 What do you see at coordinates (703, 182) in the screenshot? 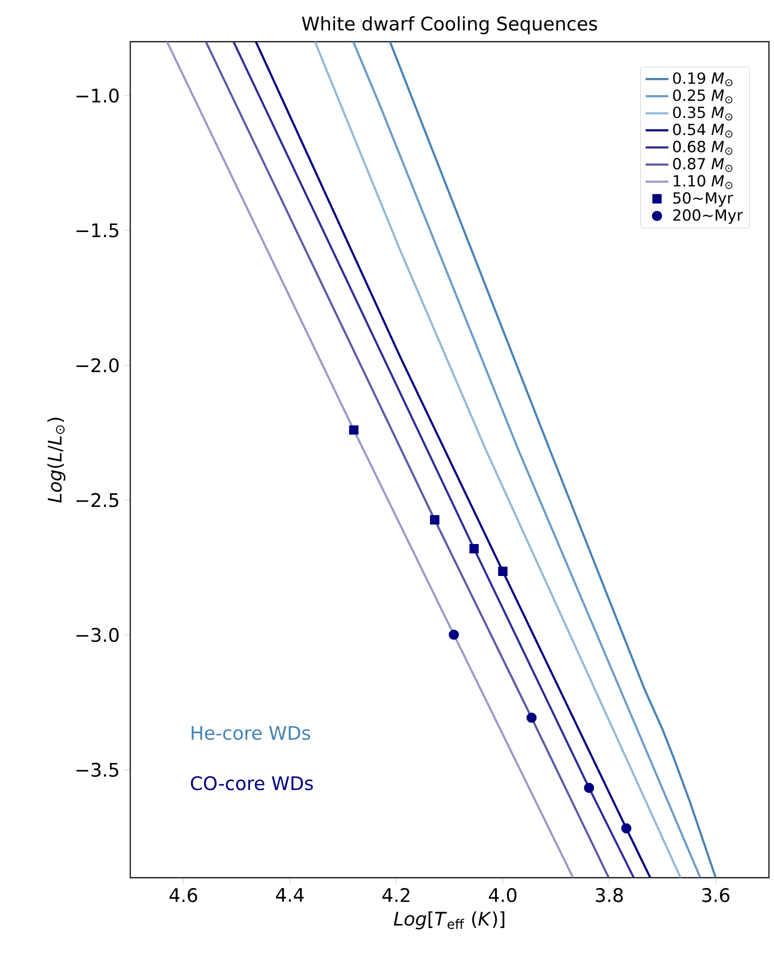
I see `legend-label: 1.10 M$_{⊙}$` at bounding box center [703, 182].